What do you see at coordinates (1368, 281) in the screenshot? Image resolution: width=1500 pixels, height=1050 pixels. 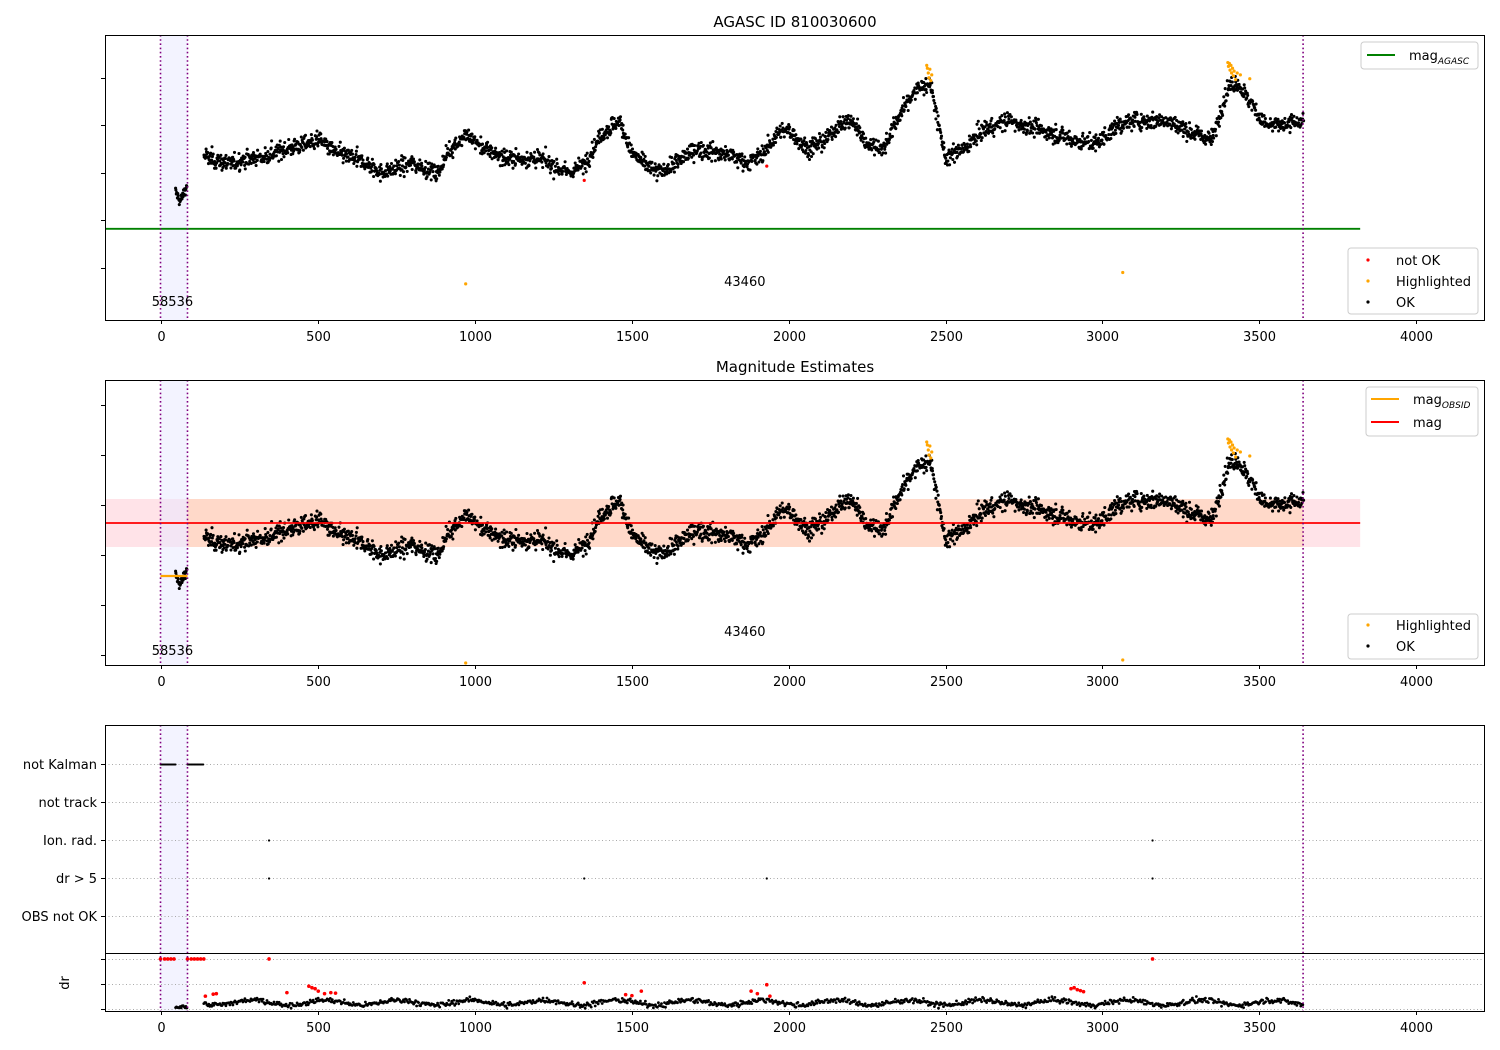 I see `legend-swatch-dot` at bounding box center [1368, 281].